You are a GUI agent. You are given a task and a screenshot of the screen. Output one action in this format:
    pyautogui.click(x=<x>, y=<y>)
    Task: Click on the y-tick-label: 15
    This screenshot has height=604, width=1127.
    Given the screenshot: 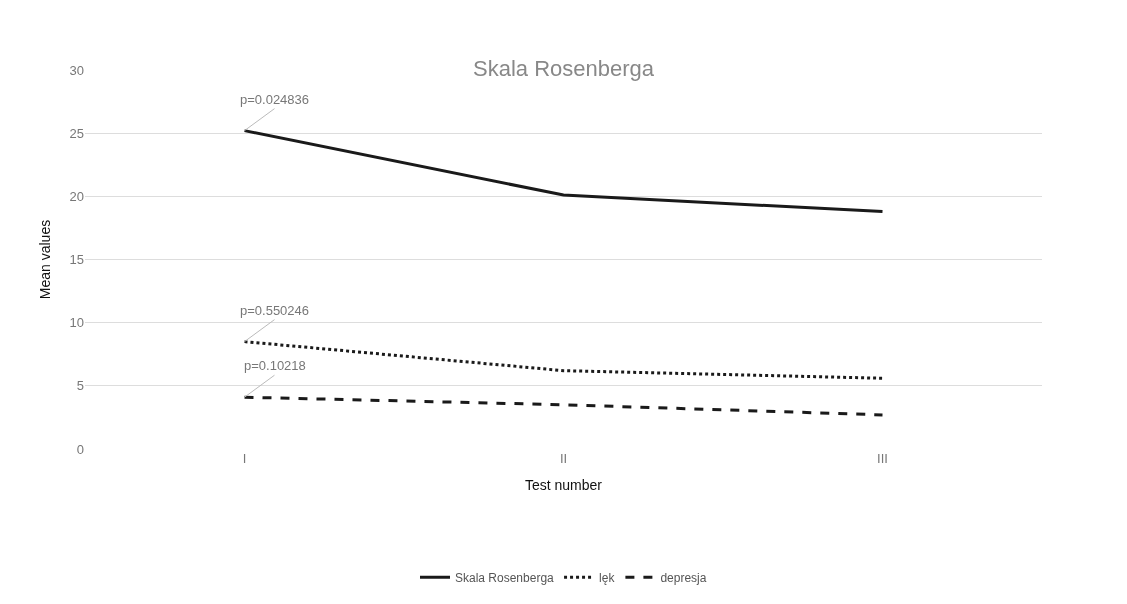 What is the action you would take?
    pyautogui.click(x=76, y=260)
    